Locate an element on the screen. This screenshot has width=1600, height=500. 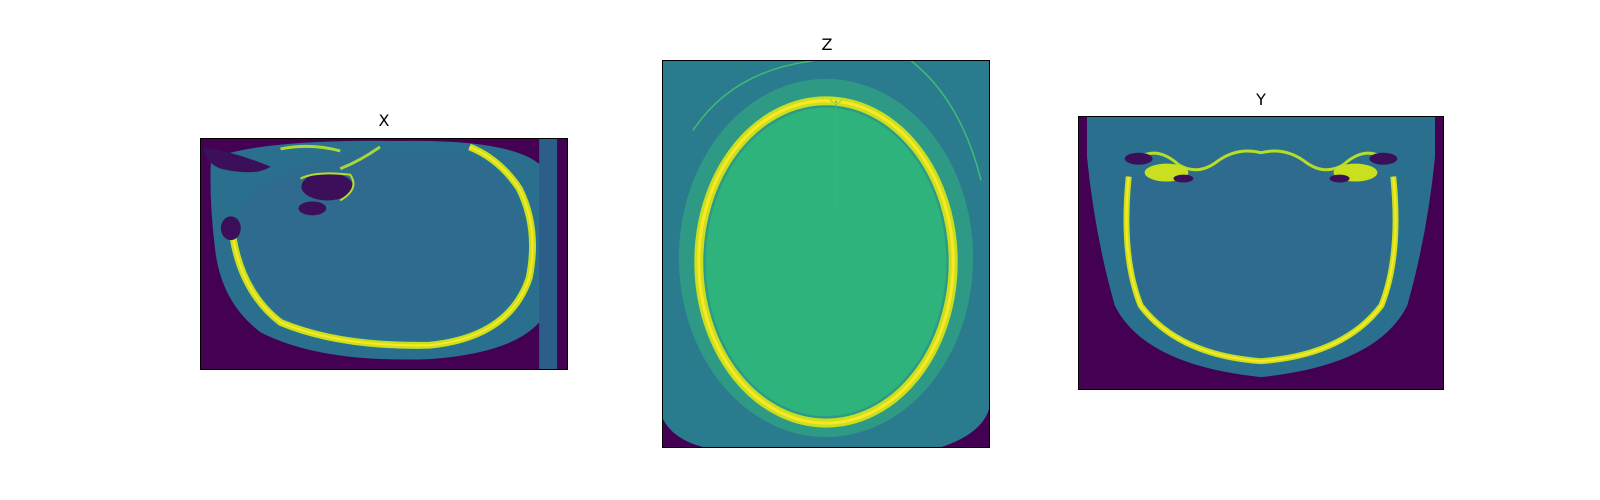
coronal-ct-slice is located at coordinates (1261, 253).